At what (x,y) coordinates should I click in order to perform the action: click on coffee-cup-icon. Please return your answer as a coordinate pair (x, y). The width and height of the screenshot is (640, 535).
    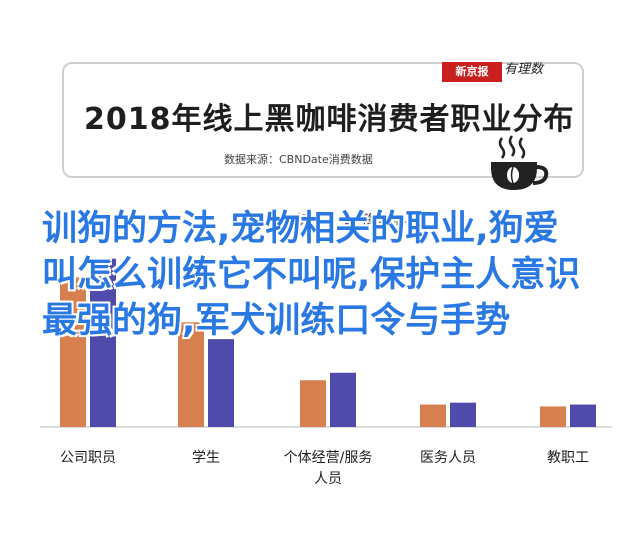
    Looking at the image, I should click on (520, 162).